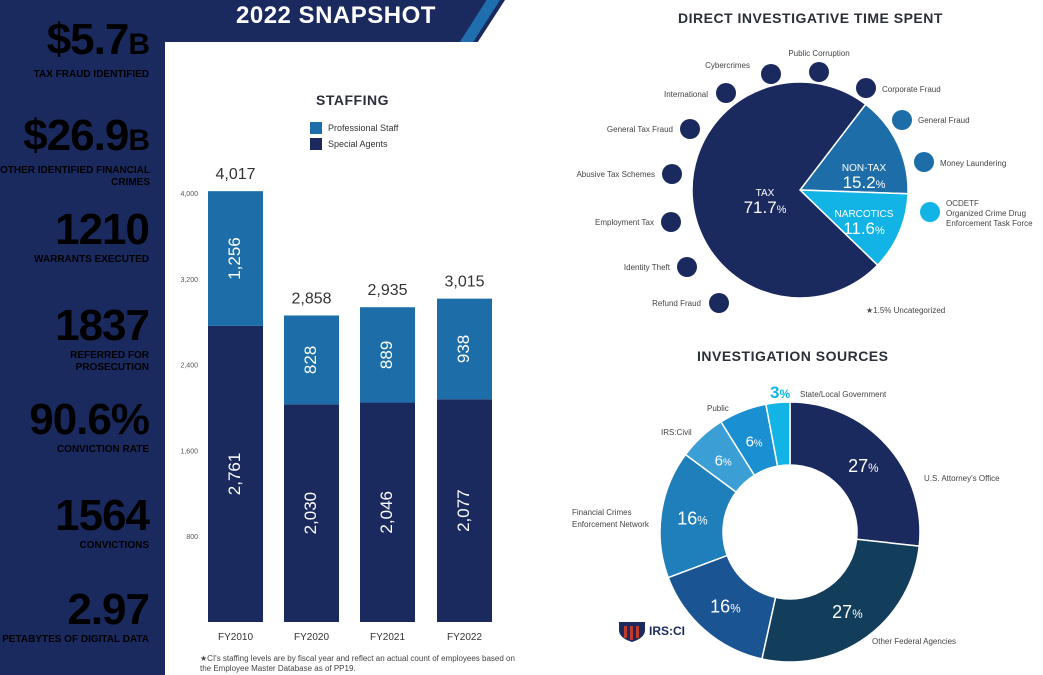  Describe the element at coordinates (632, 632) in the screenshot. I see `shield-icon` at that location.